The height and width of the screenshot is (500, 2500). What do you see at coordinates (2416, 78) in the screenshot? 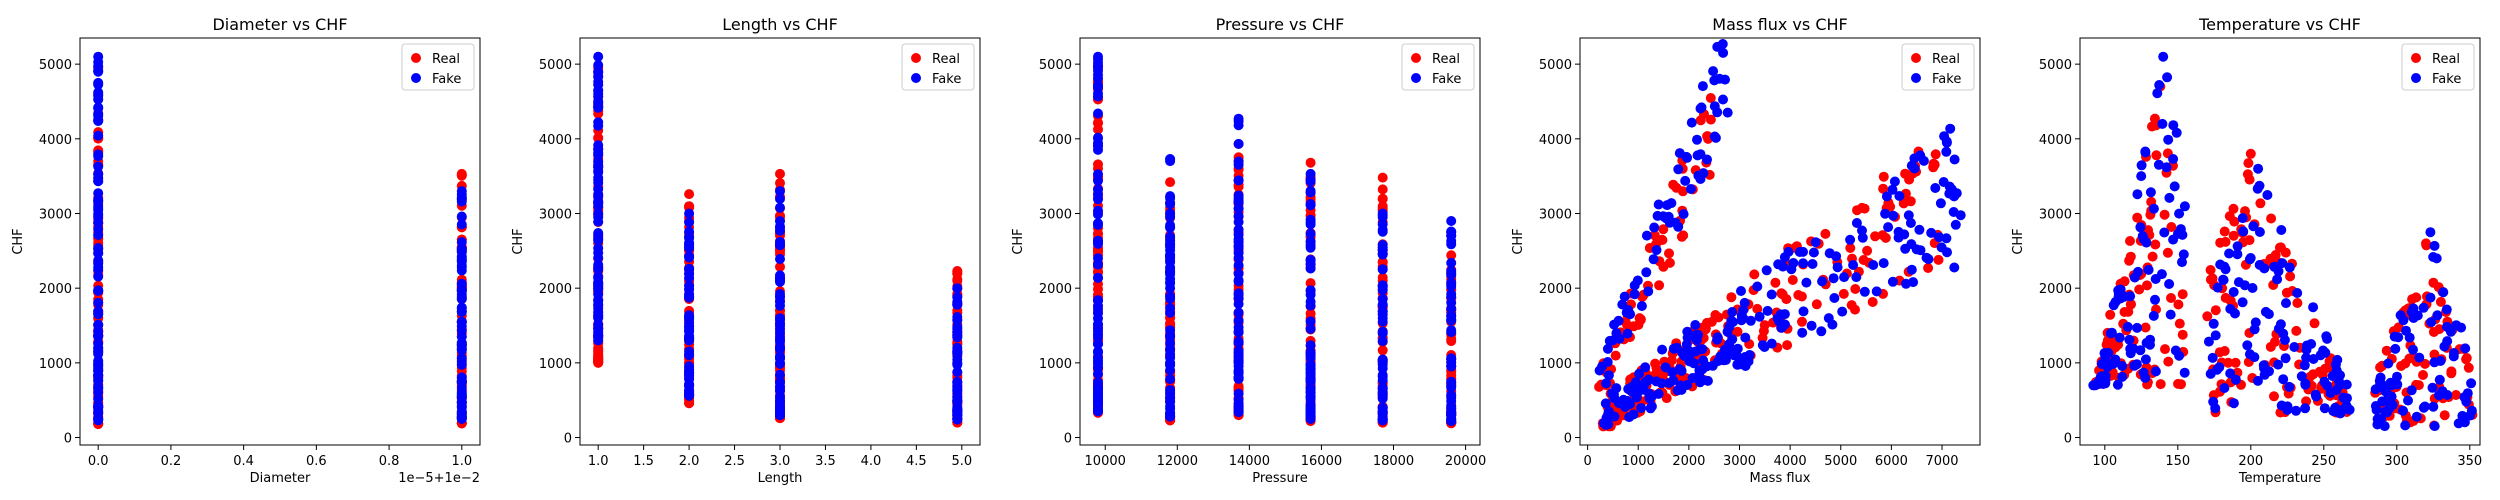
I see `legend-marker-fake` at bounding box center [2416, 78].